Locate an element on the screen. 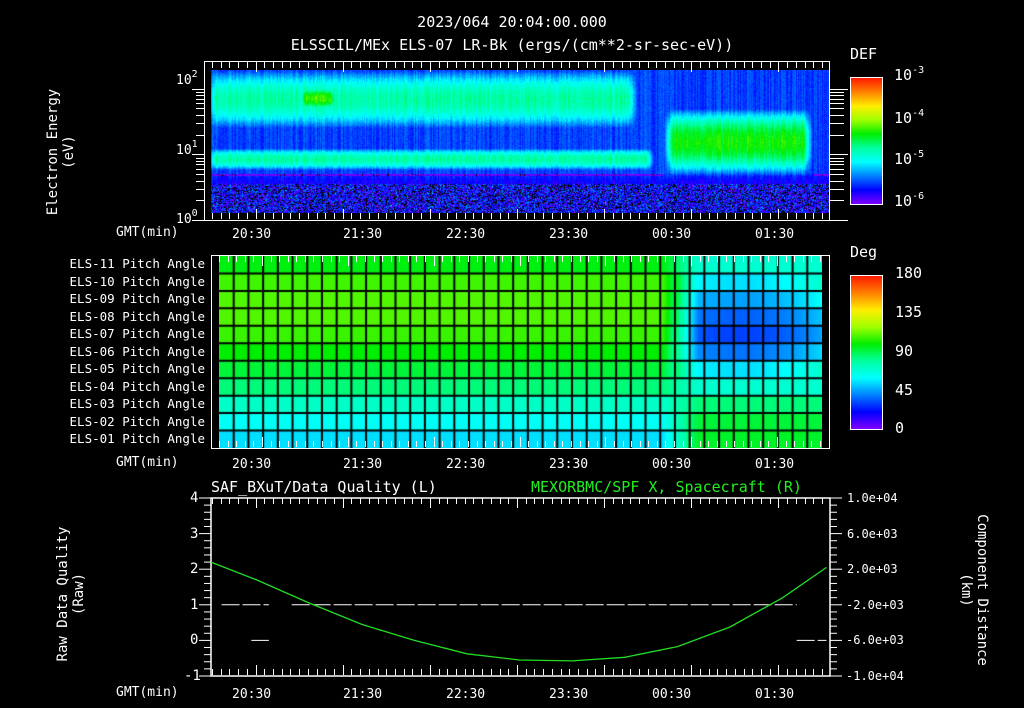 This screenshot has height=708, width=1024. plot-timestamp: 2023/064 20:04:00.000 is located at coordinates (512, 22).